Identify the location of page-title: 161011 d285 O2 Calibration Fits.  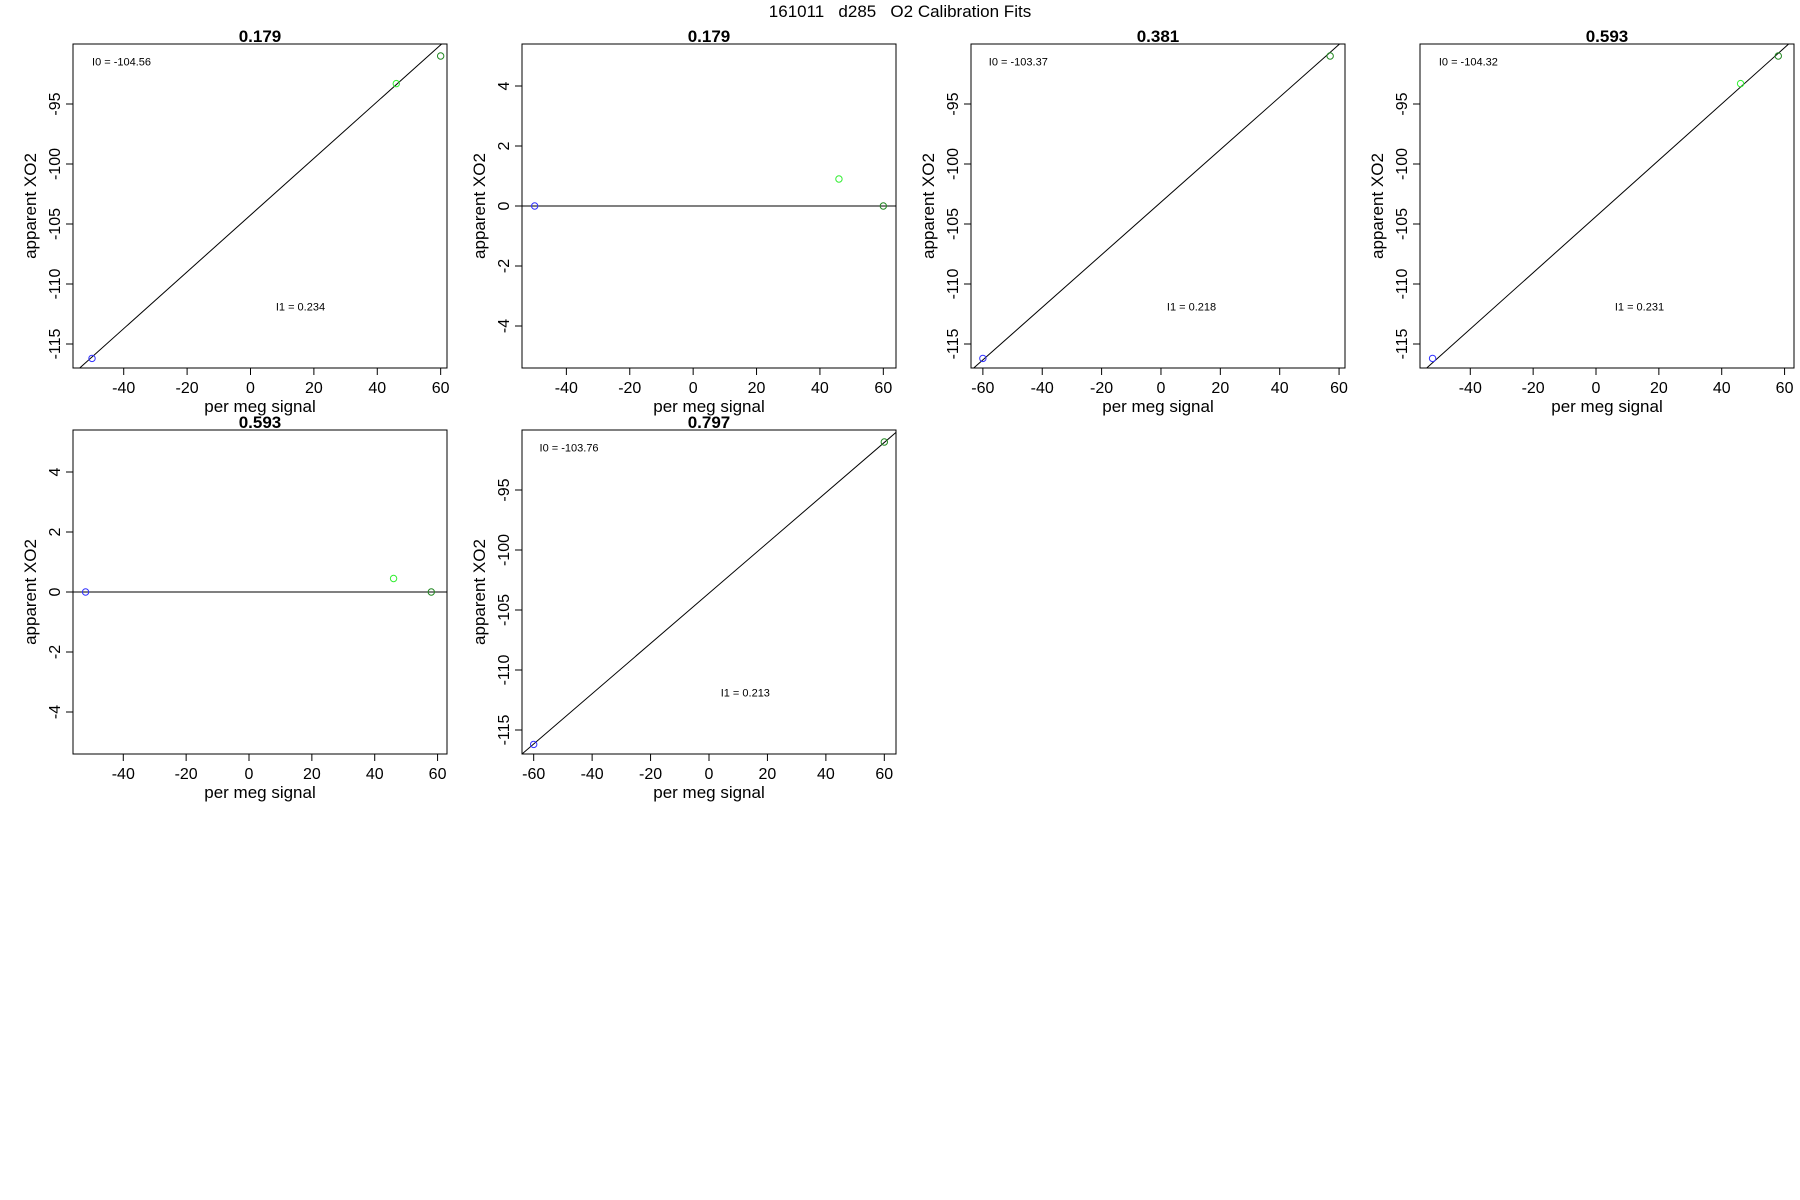
(900, 11).